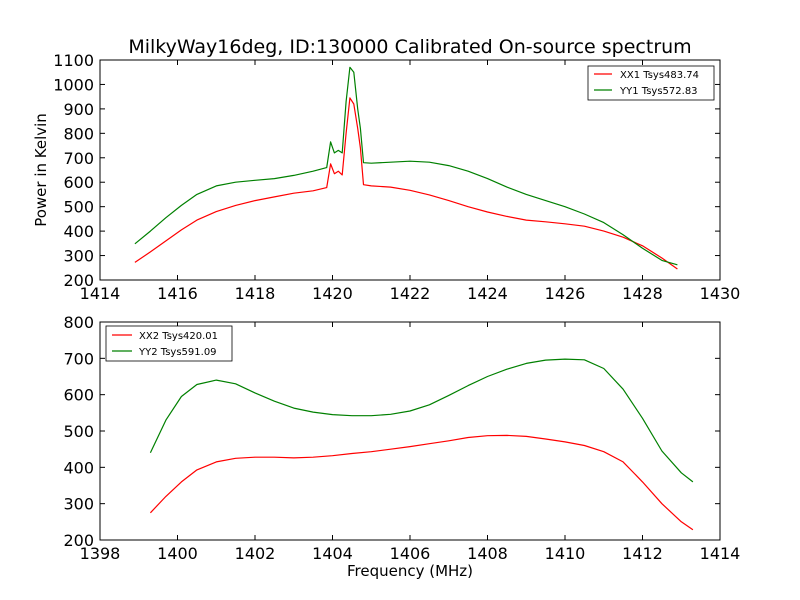 The height and width of the screenshot is (600, 800). I want to click on bottom-legend: XX2 Tsys420.01 YY2 Tsys591.09, so click(169, 343).